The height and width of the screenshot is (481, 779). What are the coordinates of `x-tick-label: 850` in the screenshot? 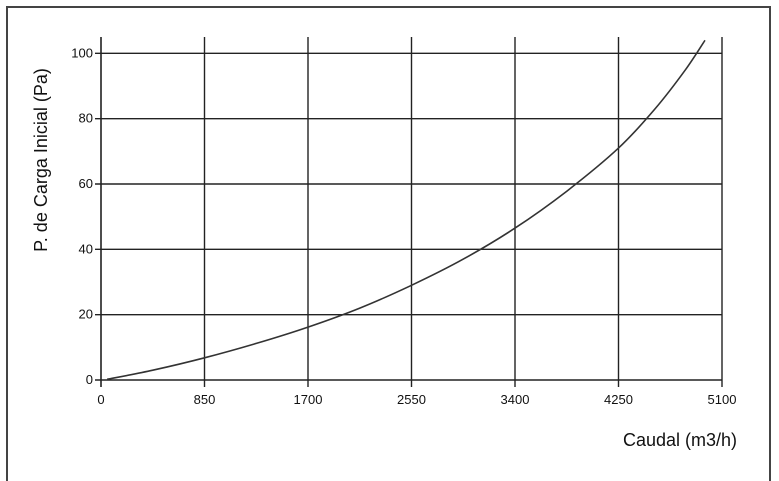 It's located at (205, 399).